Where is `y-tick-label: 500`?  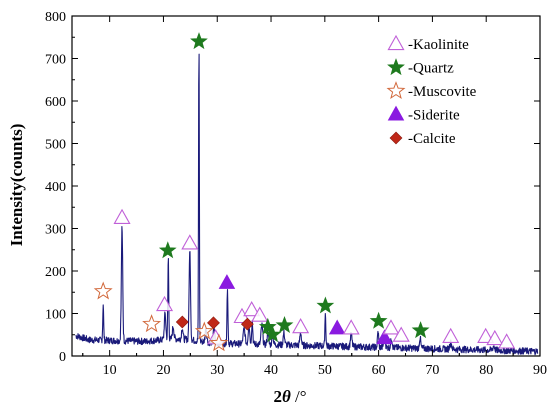
y-tick-label: 500 is located at coordinates (55, 145).